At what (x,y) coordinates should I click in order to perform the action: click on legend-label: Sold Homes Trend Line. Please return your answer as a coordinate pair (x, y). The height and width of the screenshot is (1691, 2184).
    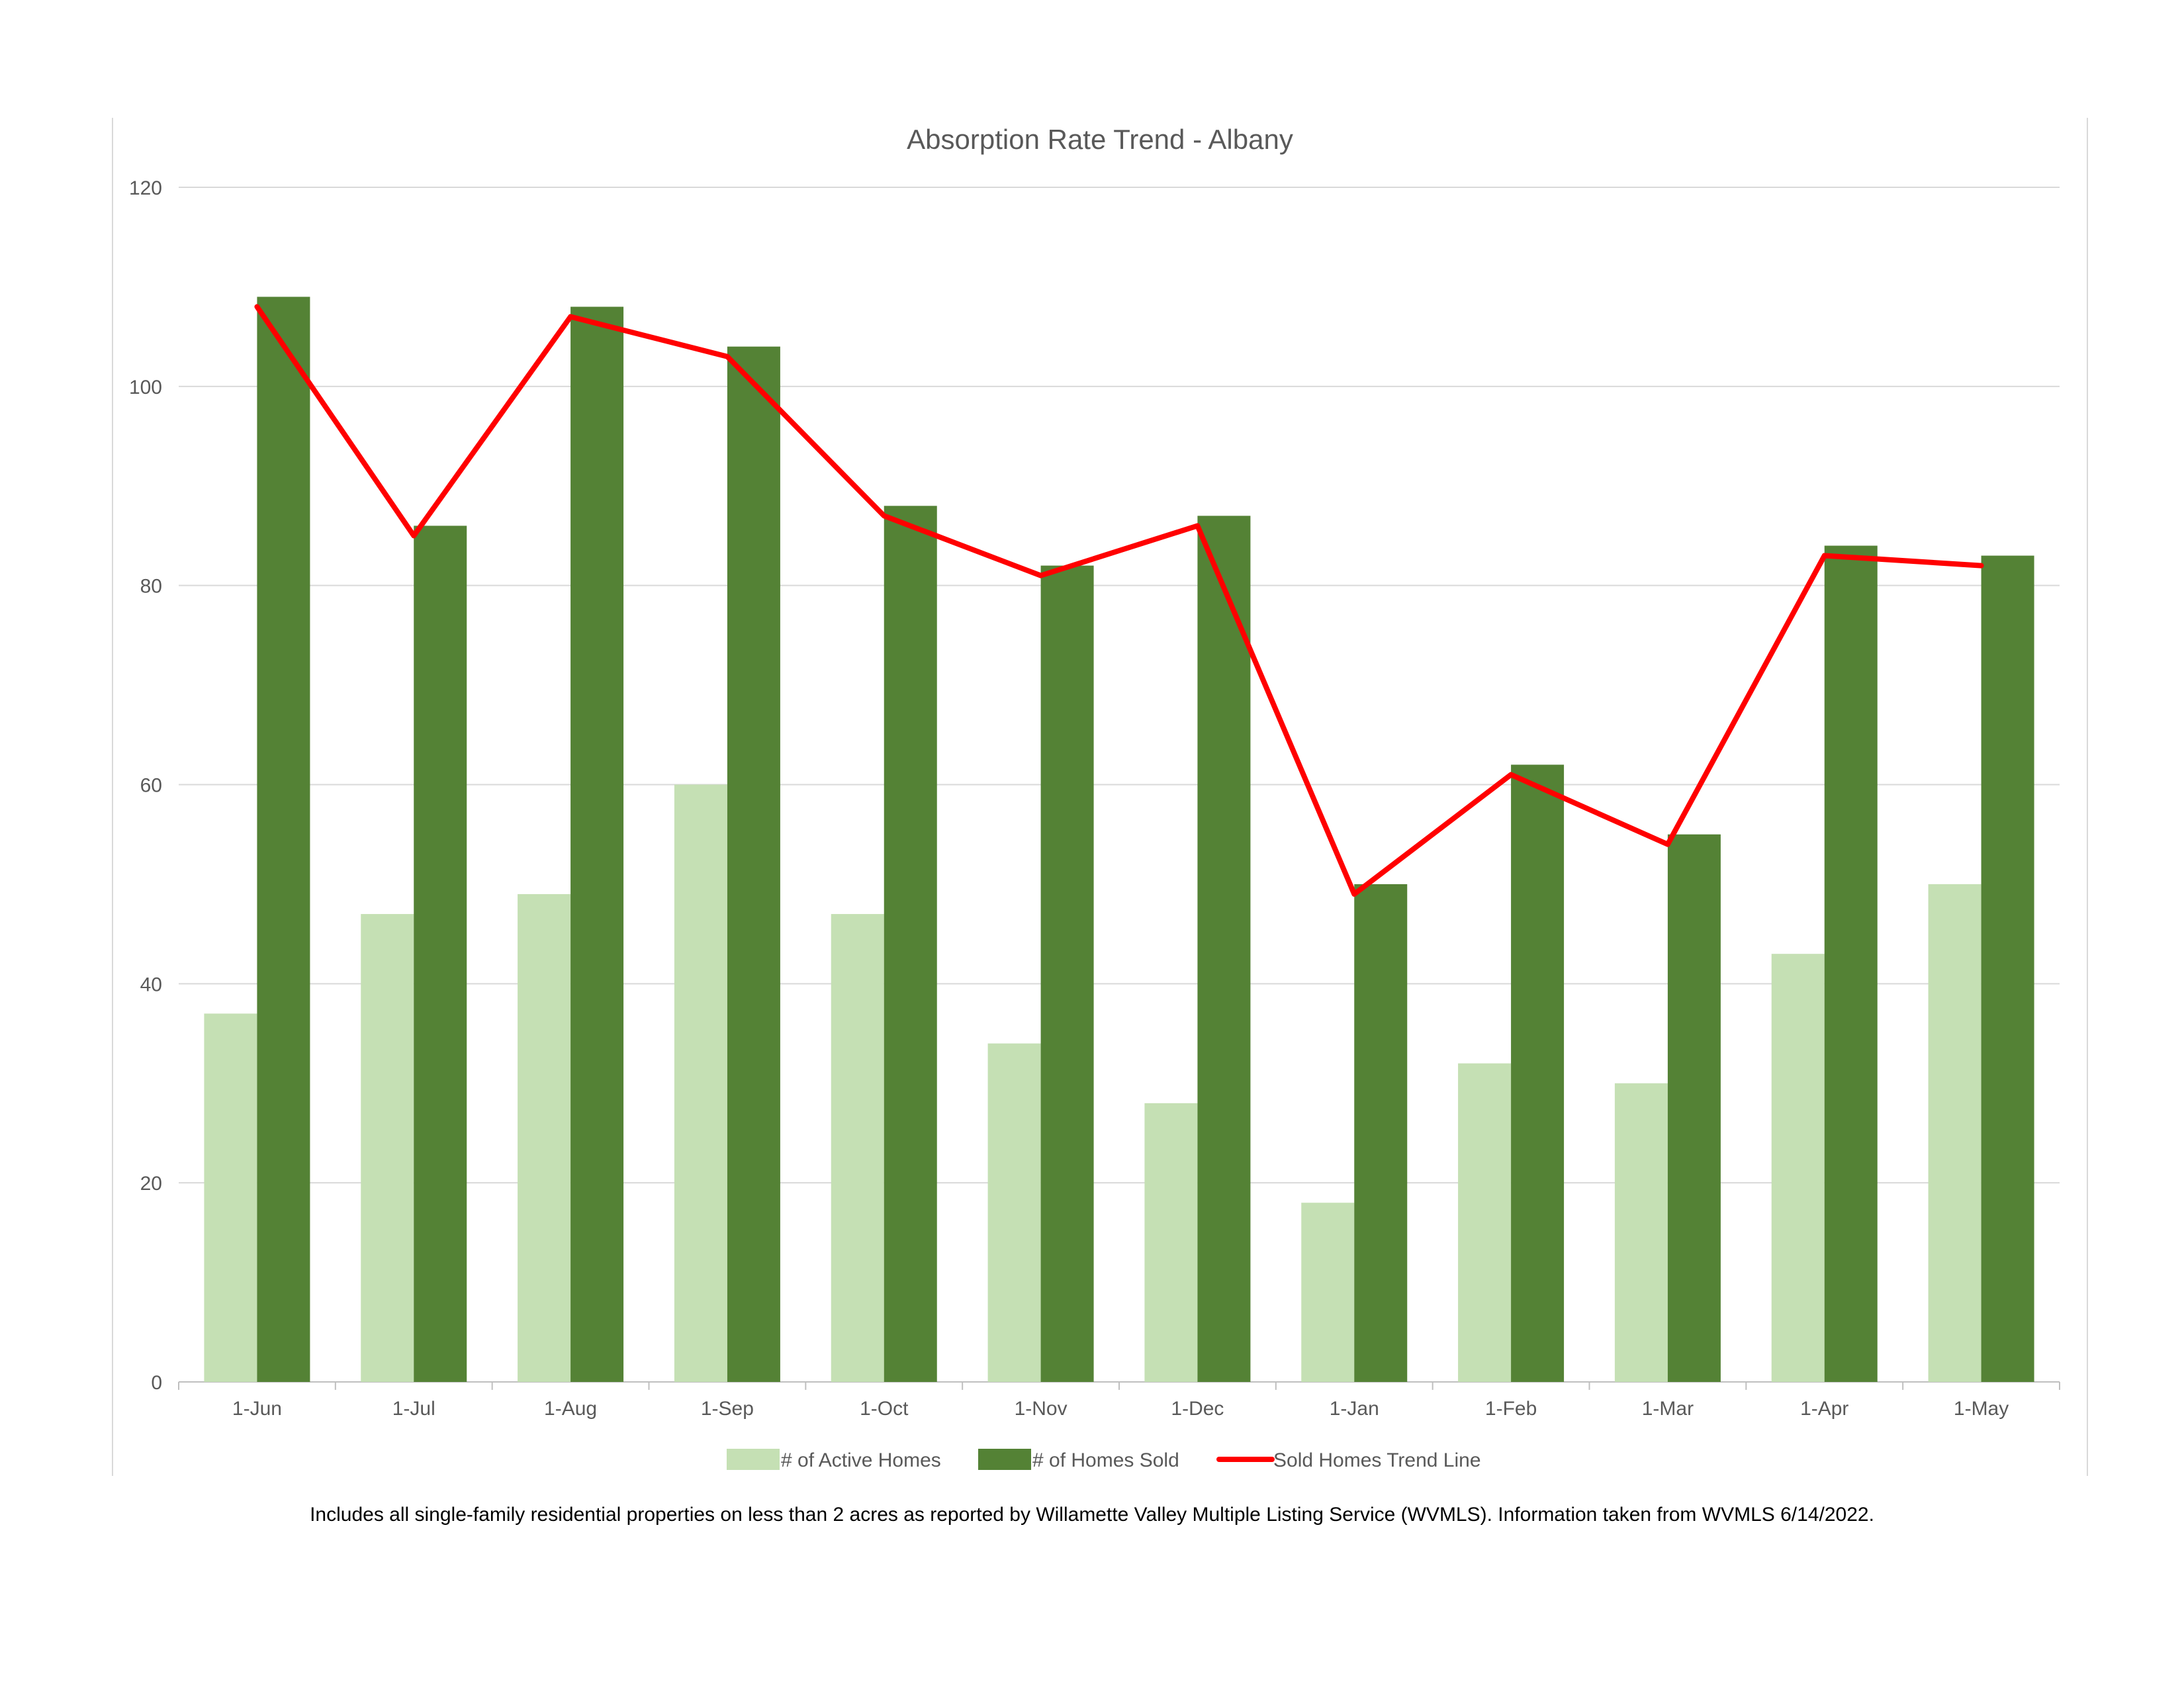
    Looking at the image, I should click on (1377, 1460).